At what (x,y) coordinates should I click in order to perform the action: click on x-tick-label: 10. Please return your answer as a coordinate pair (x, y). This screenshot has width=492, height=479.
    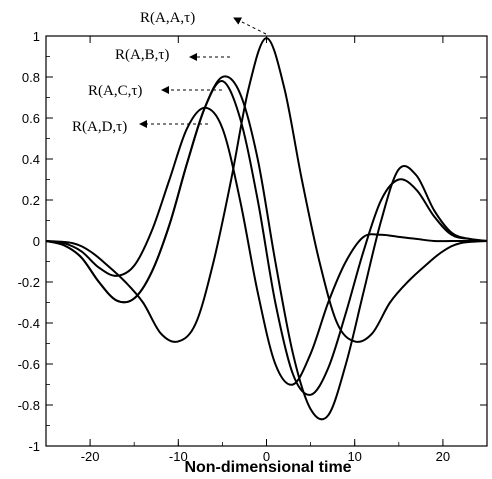
    Looking at the image, I should click on (354, 456).